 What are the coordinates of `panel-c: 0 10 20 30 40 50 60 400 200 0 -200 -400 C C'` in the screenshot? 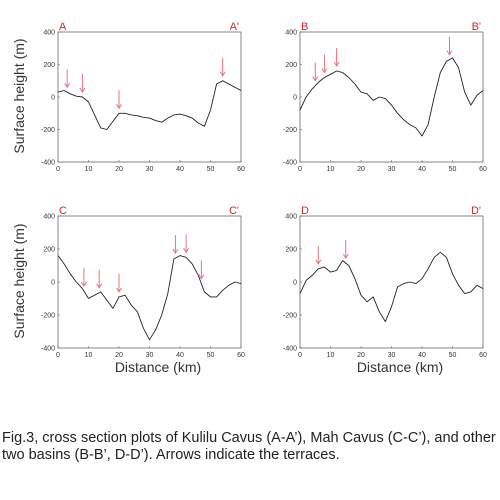 It's located at (143, 282).